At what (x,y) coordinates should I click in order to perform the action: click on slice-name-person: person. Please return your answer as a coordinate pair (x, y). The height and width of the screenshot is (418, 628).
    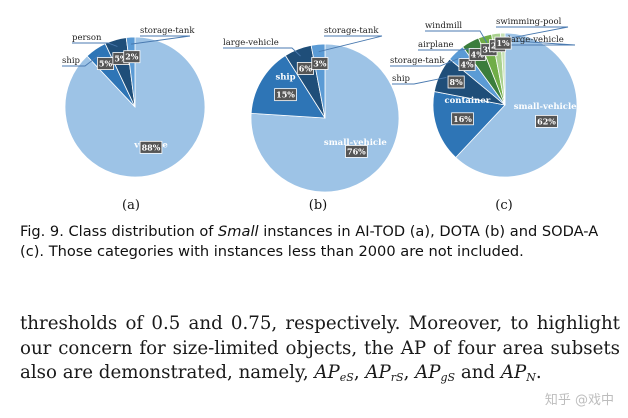
    Looking at the image, I should click on (87, 38).